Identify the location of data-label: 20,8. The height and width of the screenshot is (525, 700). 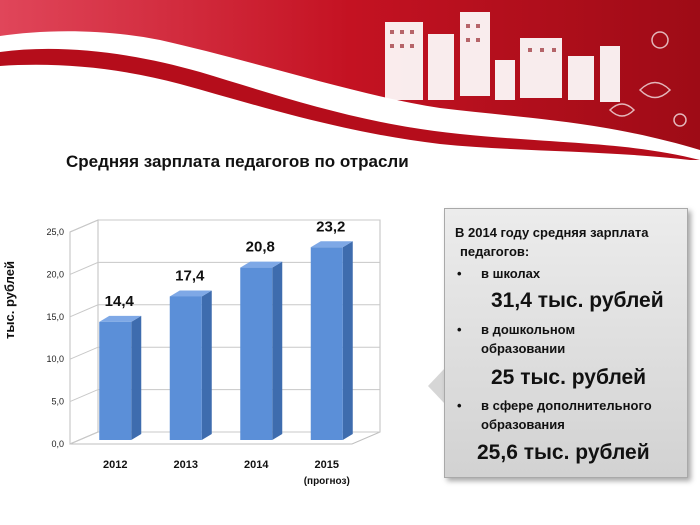
(260, 247).